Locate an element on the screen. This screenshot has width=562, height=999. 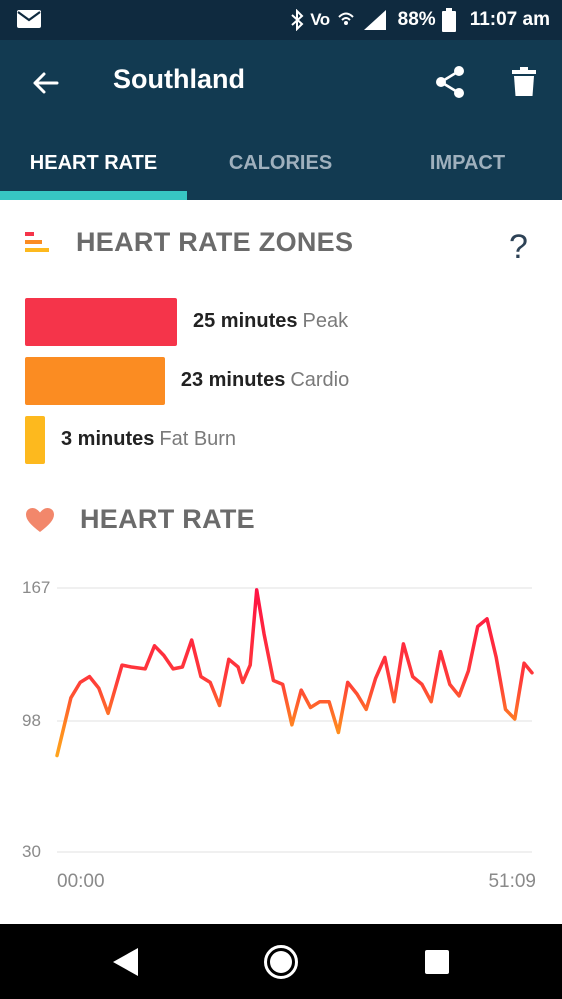
tab-bar: HEART RATE CALORIES IMPACT is located at coordinates (281, 163).